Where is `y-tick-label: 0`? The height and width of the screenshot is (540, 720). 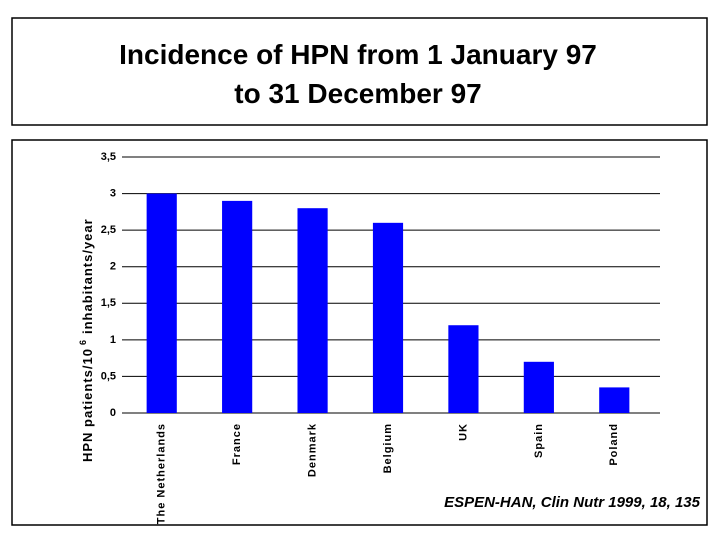
y-tick-label: 0 is located at coordinates (113, 413).